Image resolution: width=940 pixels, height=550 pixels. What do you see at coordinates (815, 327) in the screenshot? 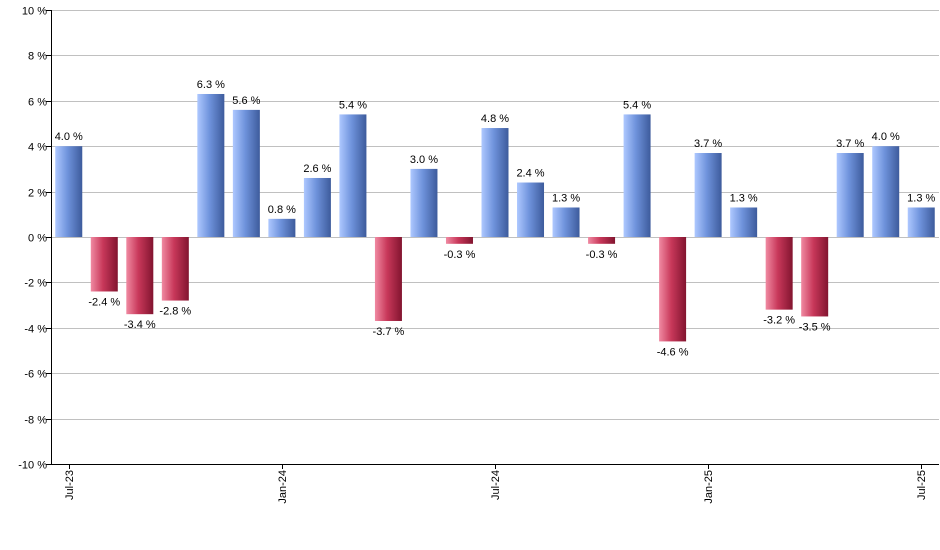
I see `bar-value-label: -3.5 %` at bounding box center [815, 327].